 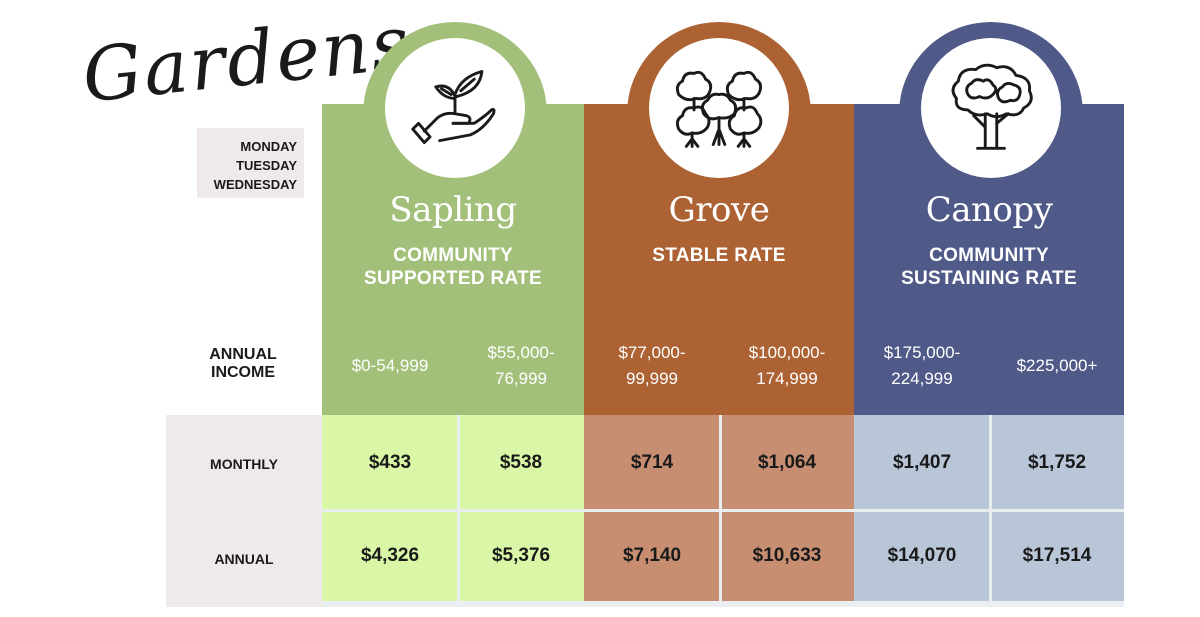 What do you see at coordinates (244, 511) in the screenshot?
I see `row-label-band` at bounding box center [244, 511].